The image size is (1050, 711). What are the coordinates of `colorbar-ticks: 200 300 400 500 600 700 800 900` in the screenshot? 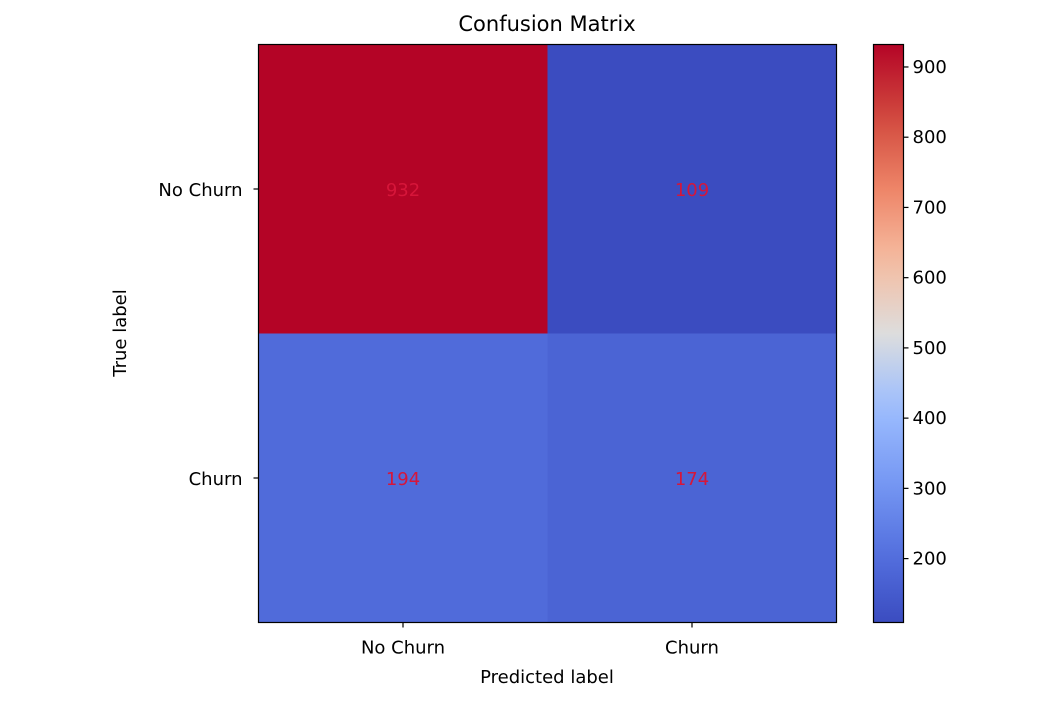 It's located at (925, 313).